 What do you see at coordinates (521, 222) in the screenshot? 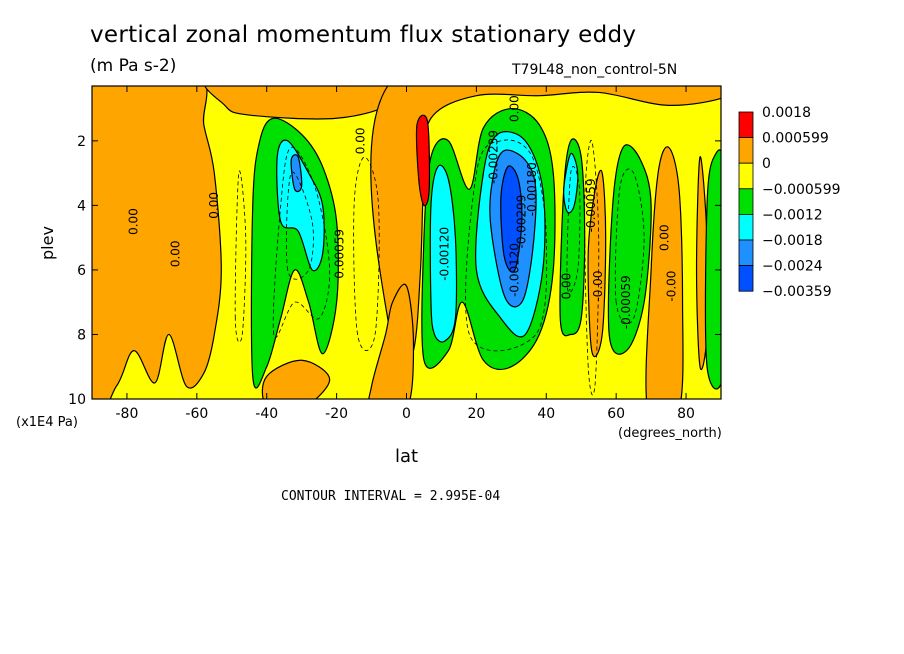
I see `contour-label: -0.00299` at bounding box center [521, 222].